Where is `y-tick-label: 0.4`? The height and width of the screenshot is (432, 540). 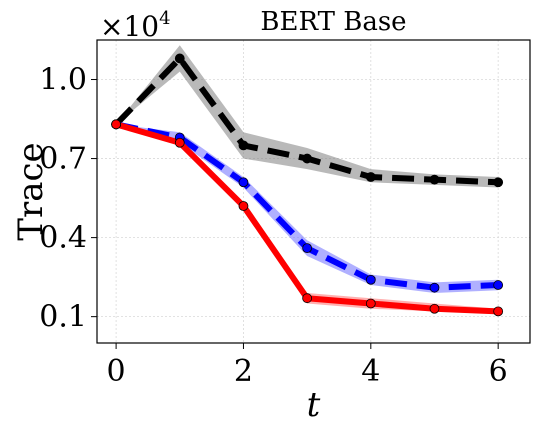 y-tick-label: 0.4 is located at coordinates (63, 238).